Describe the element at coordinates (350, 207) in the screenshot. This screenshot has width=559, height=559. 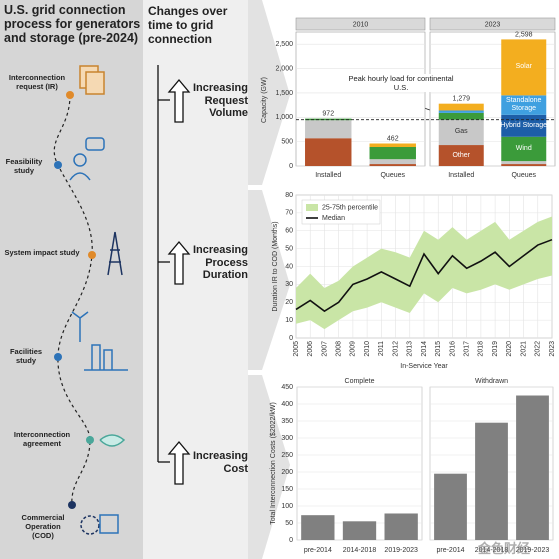
I see `legend-label: 25-75th percentile` at that location.